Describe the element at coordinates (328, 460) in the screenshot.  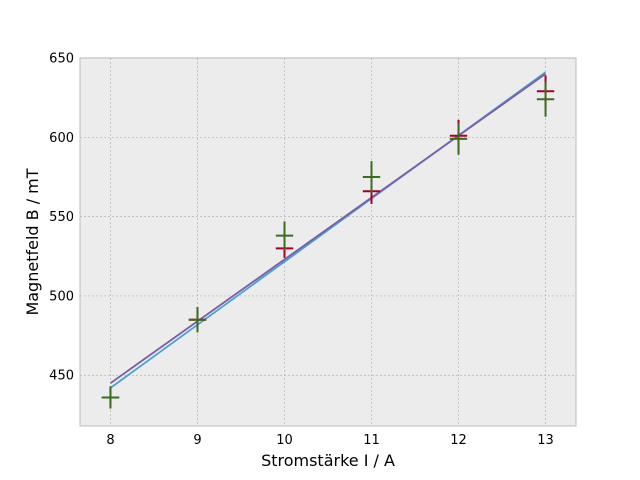
I see `x-axis-label: Stromstärke I / A` at that location.